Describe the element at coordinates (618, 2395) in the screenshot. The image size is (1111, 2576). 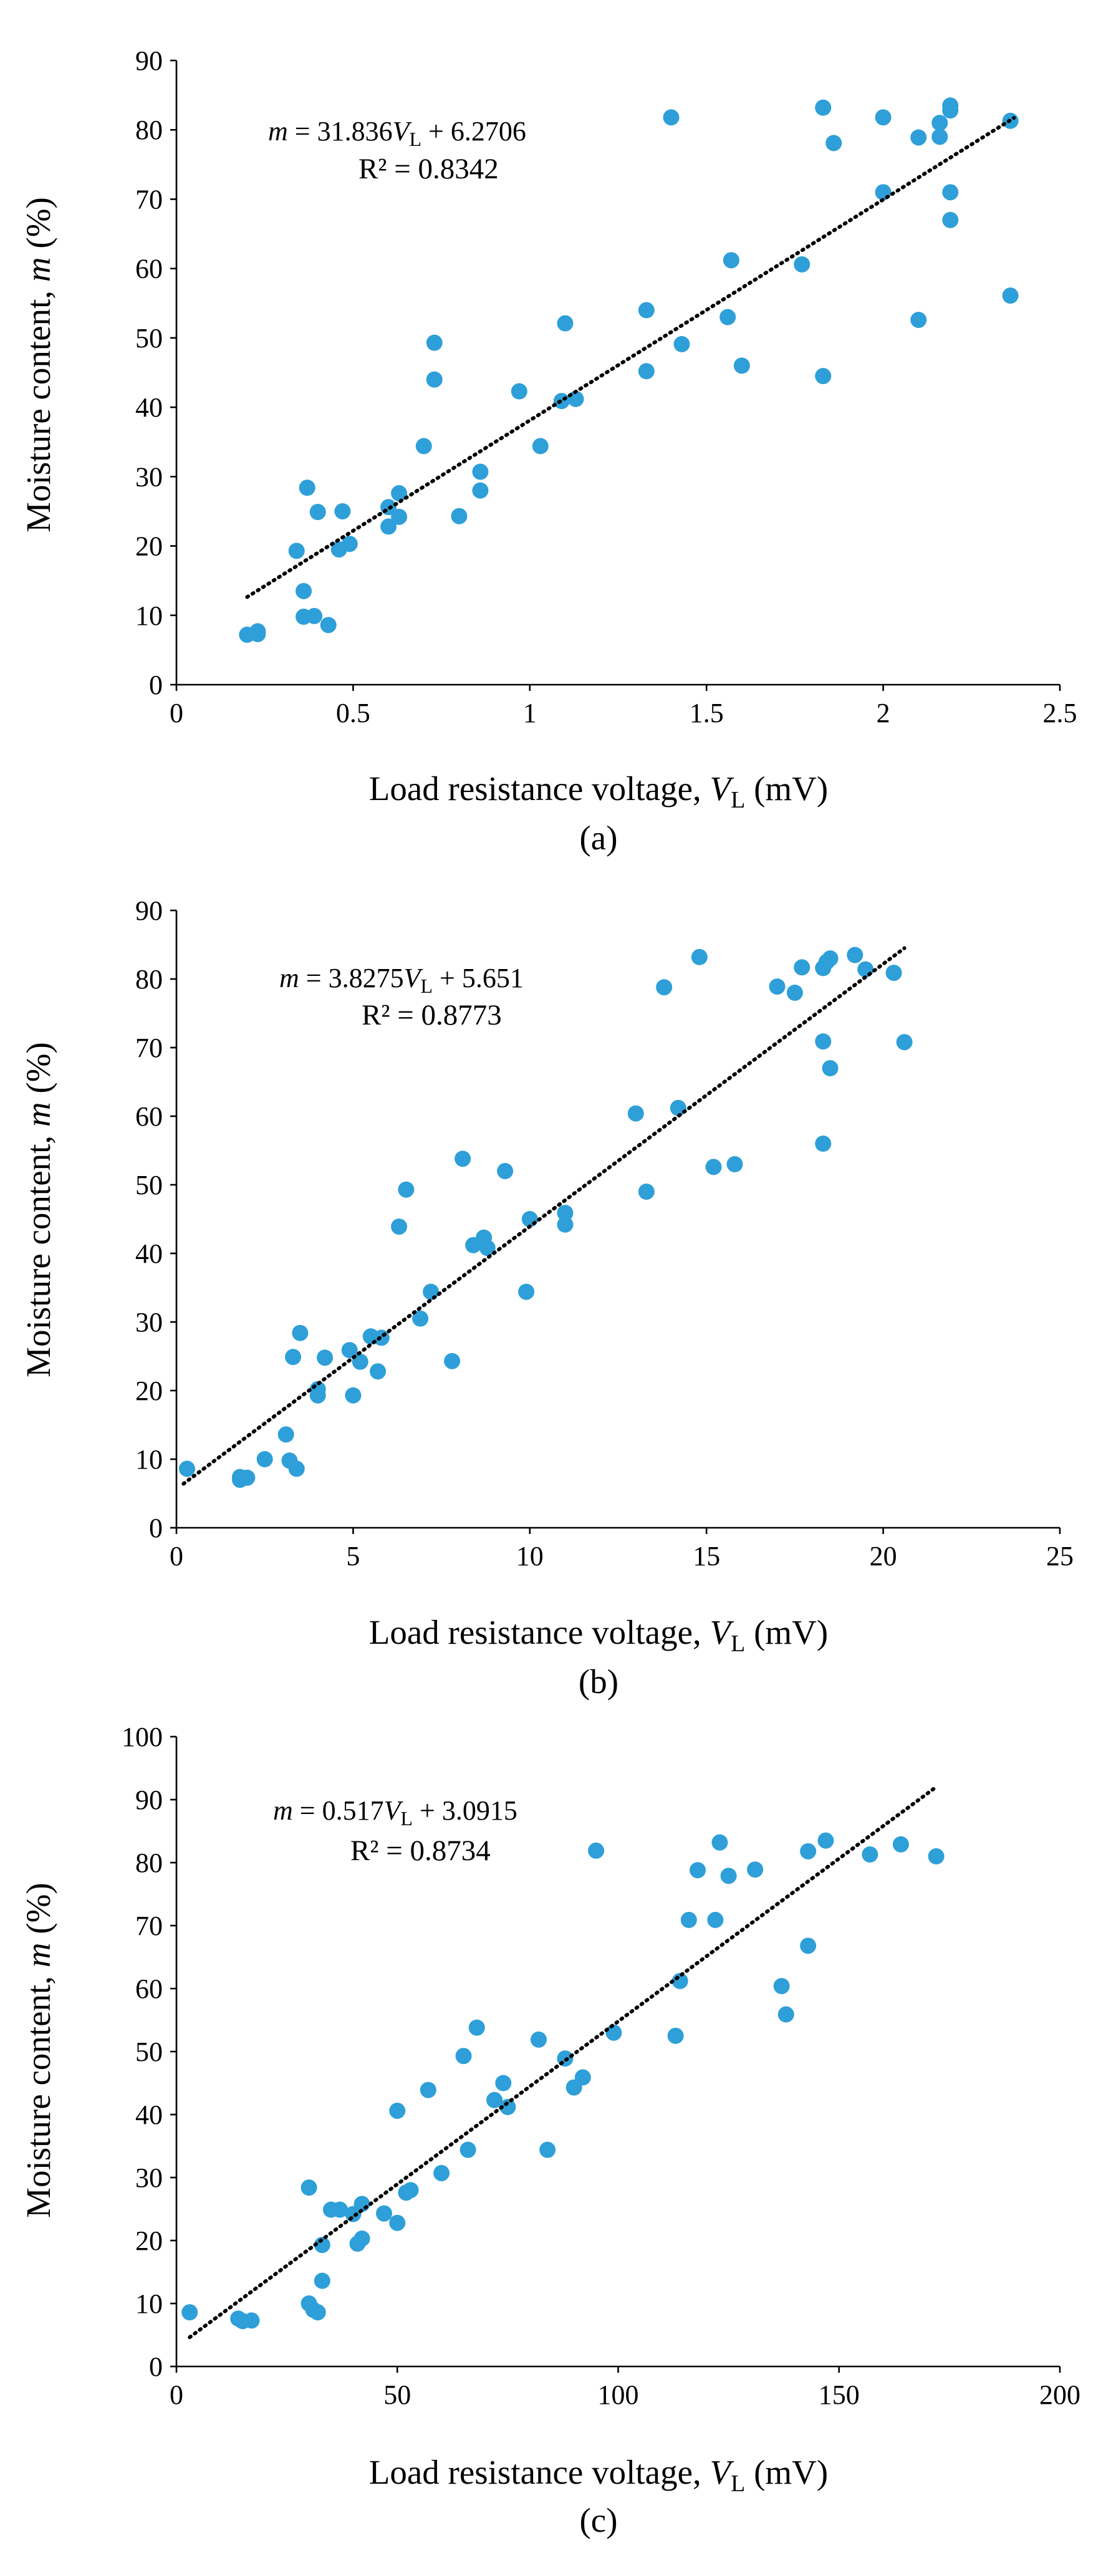
I see `x-tick-label: 100` at that location.